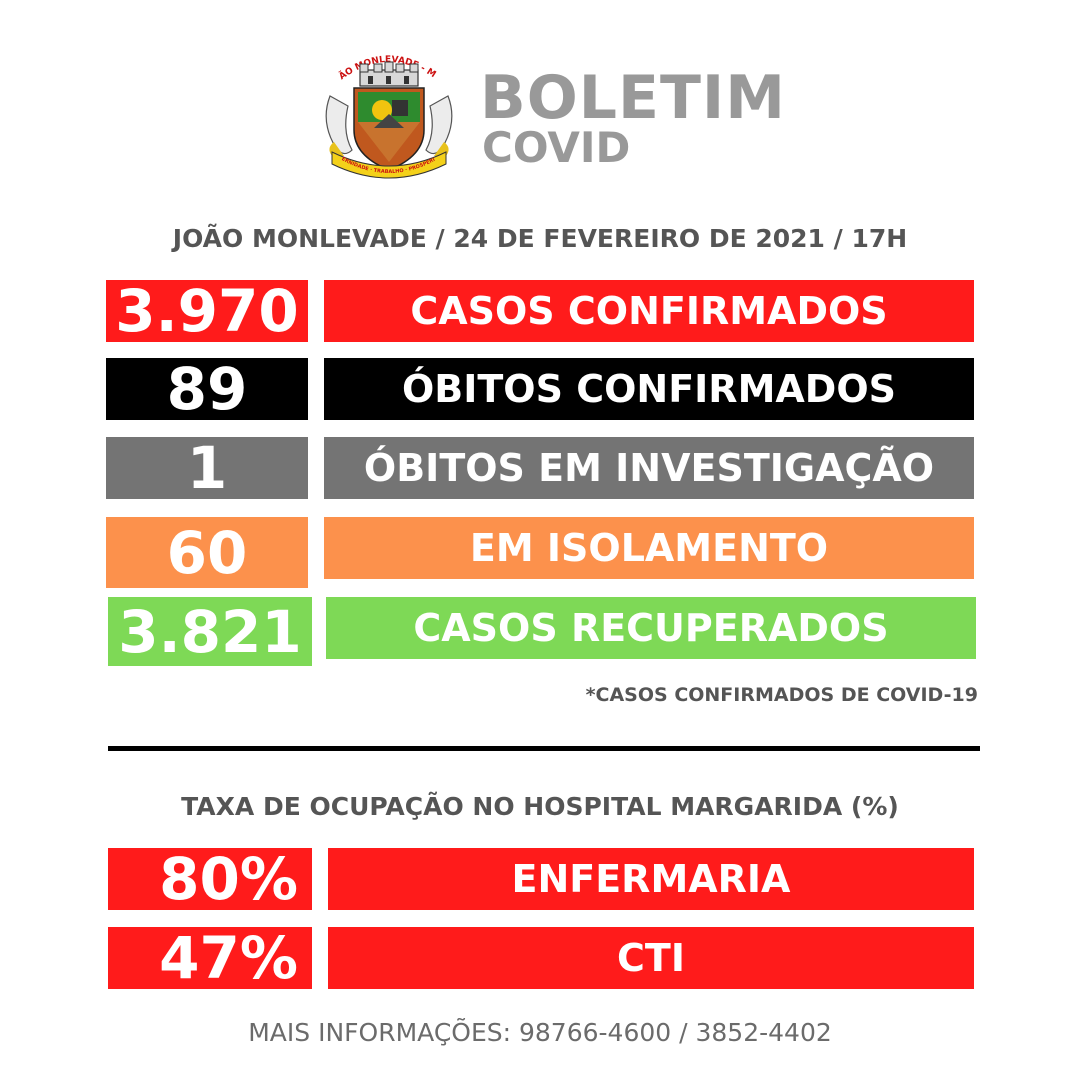 This screenshot has width=1080, height=1080. Describe the element at coordinates (651, 958) in the screenshot. I see `occupancy-label-icu: CTI` at that location.